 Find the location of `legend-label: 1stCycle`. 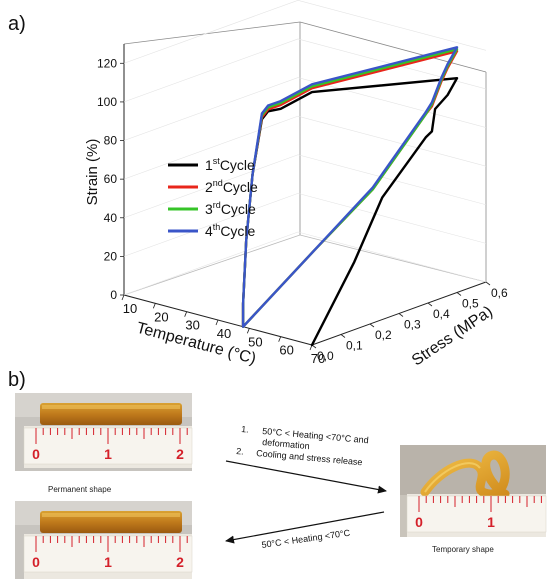

legend-label: 1stCycle is located at coordinates (230, 164).